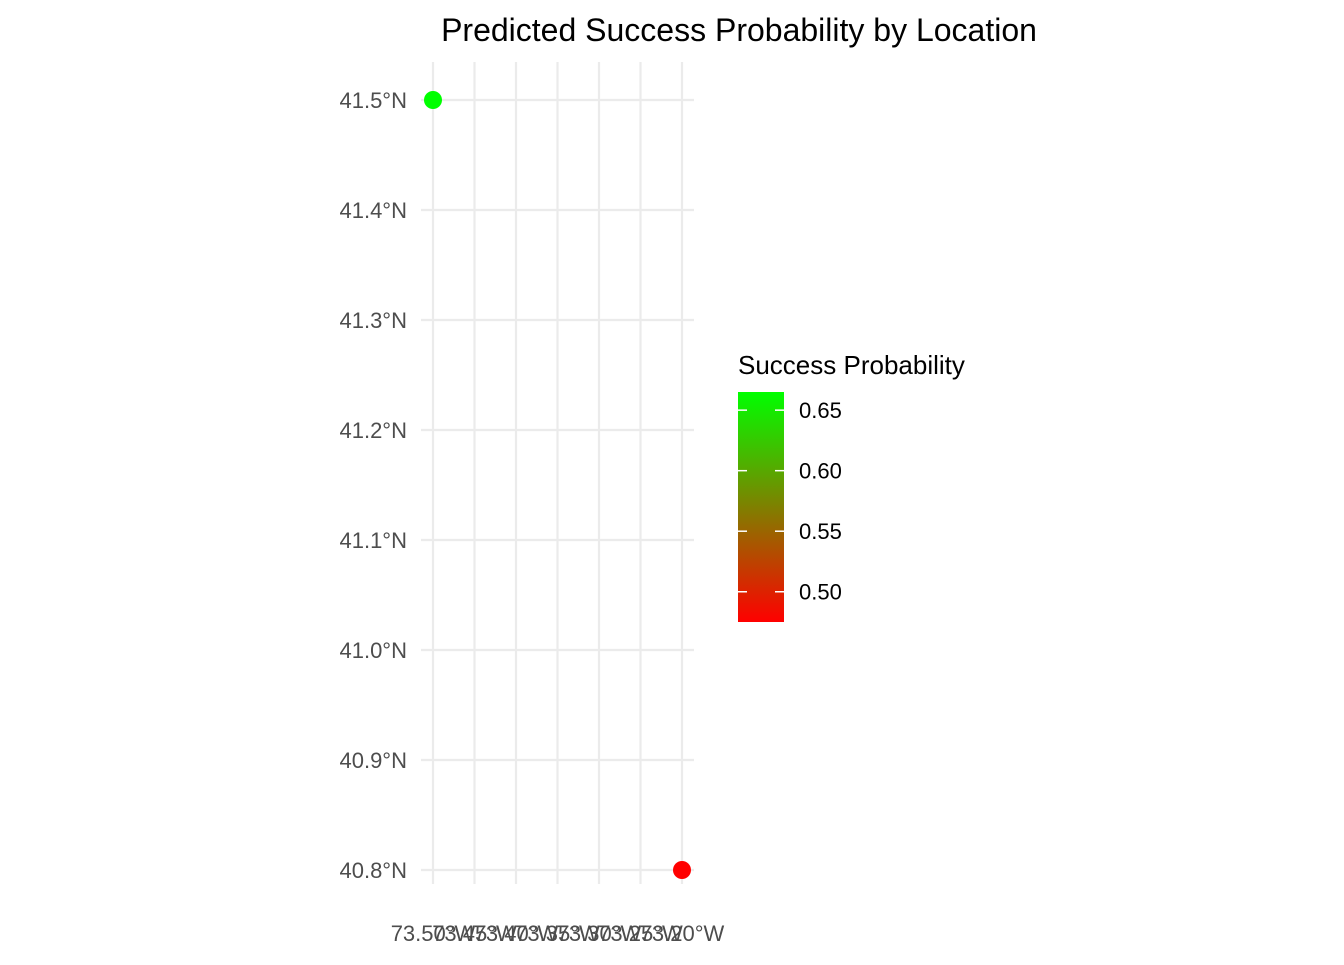  What do you see at coordinates (761, 507) in the screenshot?
I see `legend-color-bar` at bounding box center [761, 507].